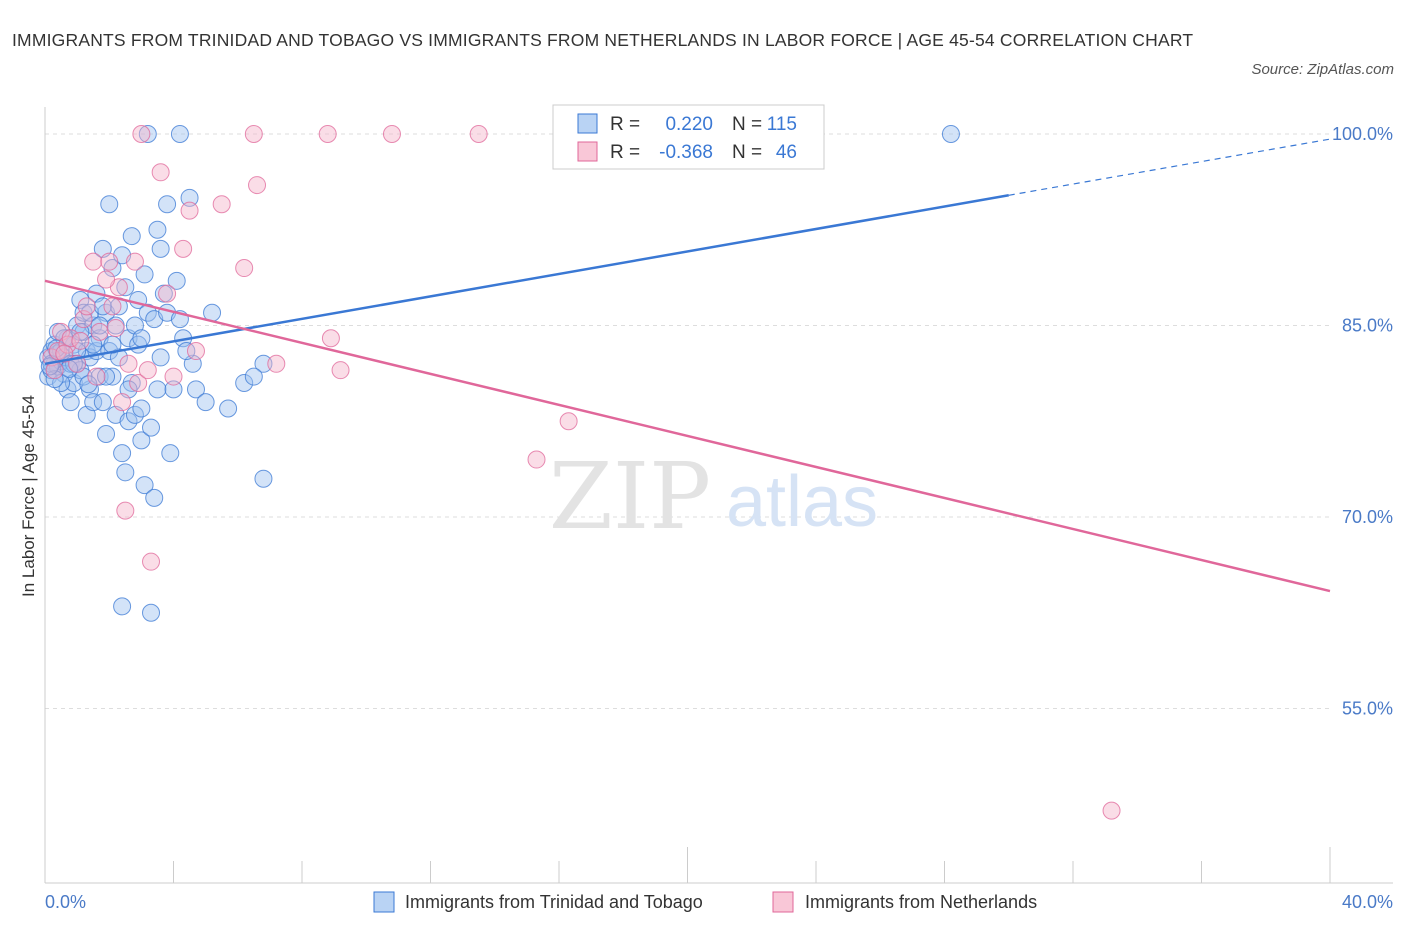  What do you see at coordinates (921, 902) in the screenshot?
I see `legend-label-netherlands: Immigrants from Netherlands` at bounding box center [921, 902].